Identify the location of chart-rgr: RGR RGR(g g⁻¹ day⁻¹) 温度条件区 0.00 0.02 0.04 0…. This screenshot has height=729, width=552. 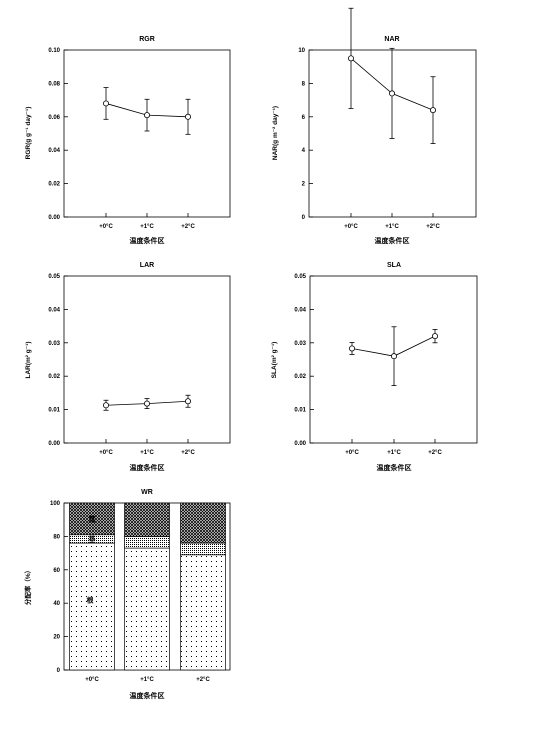
(128, 140).